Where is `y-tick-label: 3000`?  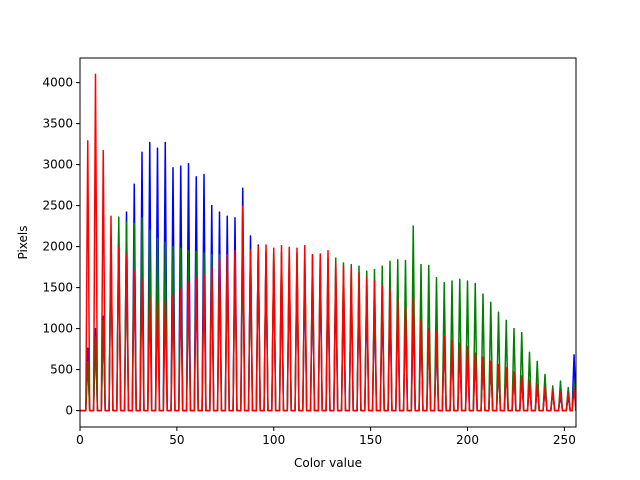 y-tick-label: 3000 is located at coordinates (57, 165).